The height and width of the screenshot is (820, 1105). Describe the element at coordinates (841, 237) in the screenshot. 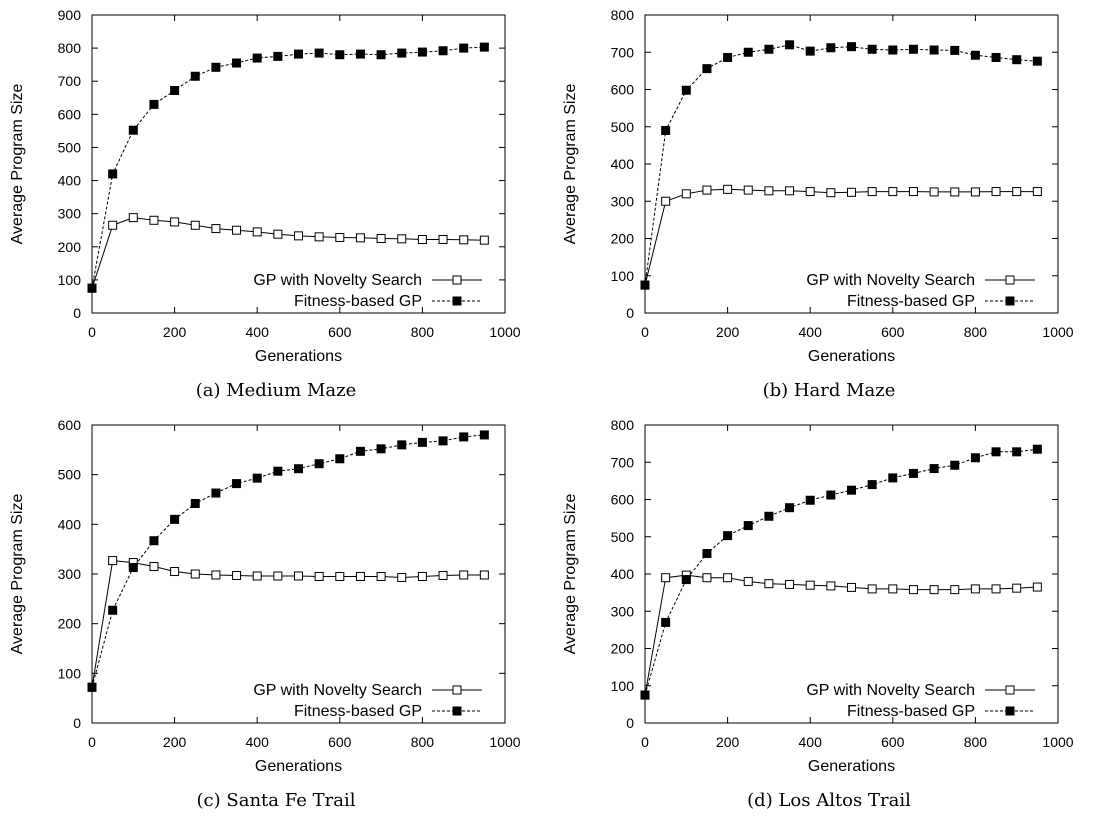

I see `series-line-novelty` at that location.